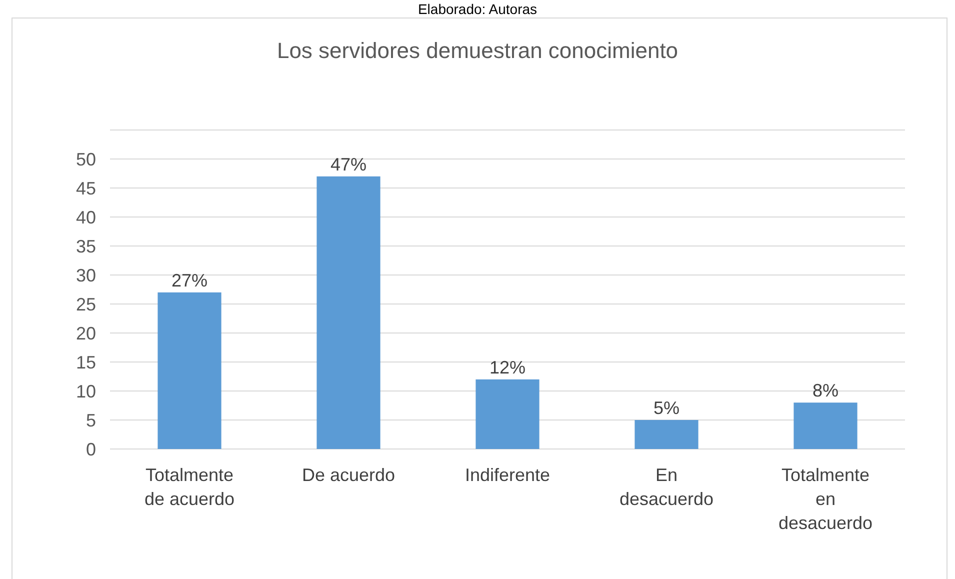 The height and width of the screenshot is (579, 955). I want to click on y-tick-label: 40, so click(86, 217).